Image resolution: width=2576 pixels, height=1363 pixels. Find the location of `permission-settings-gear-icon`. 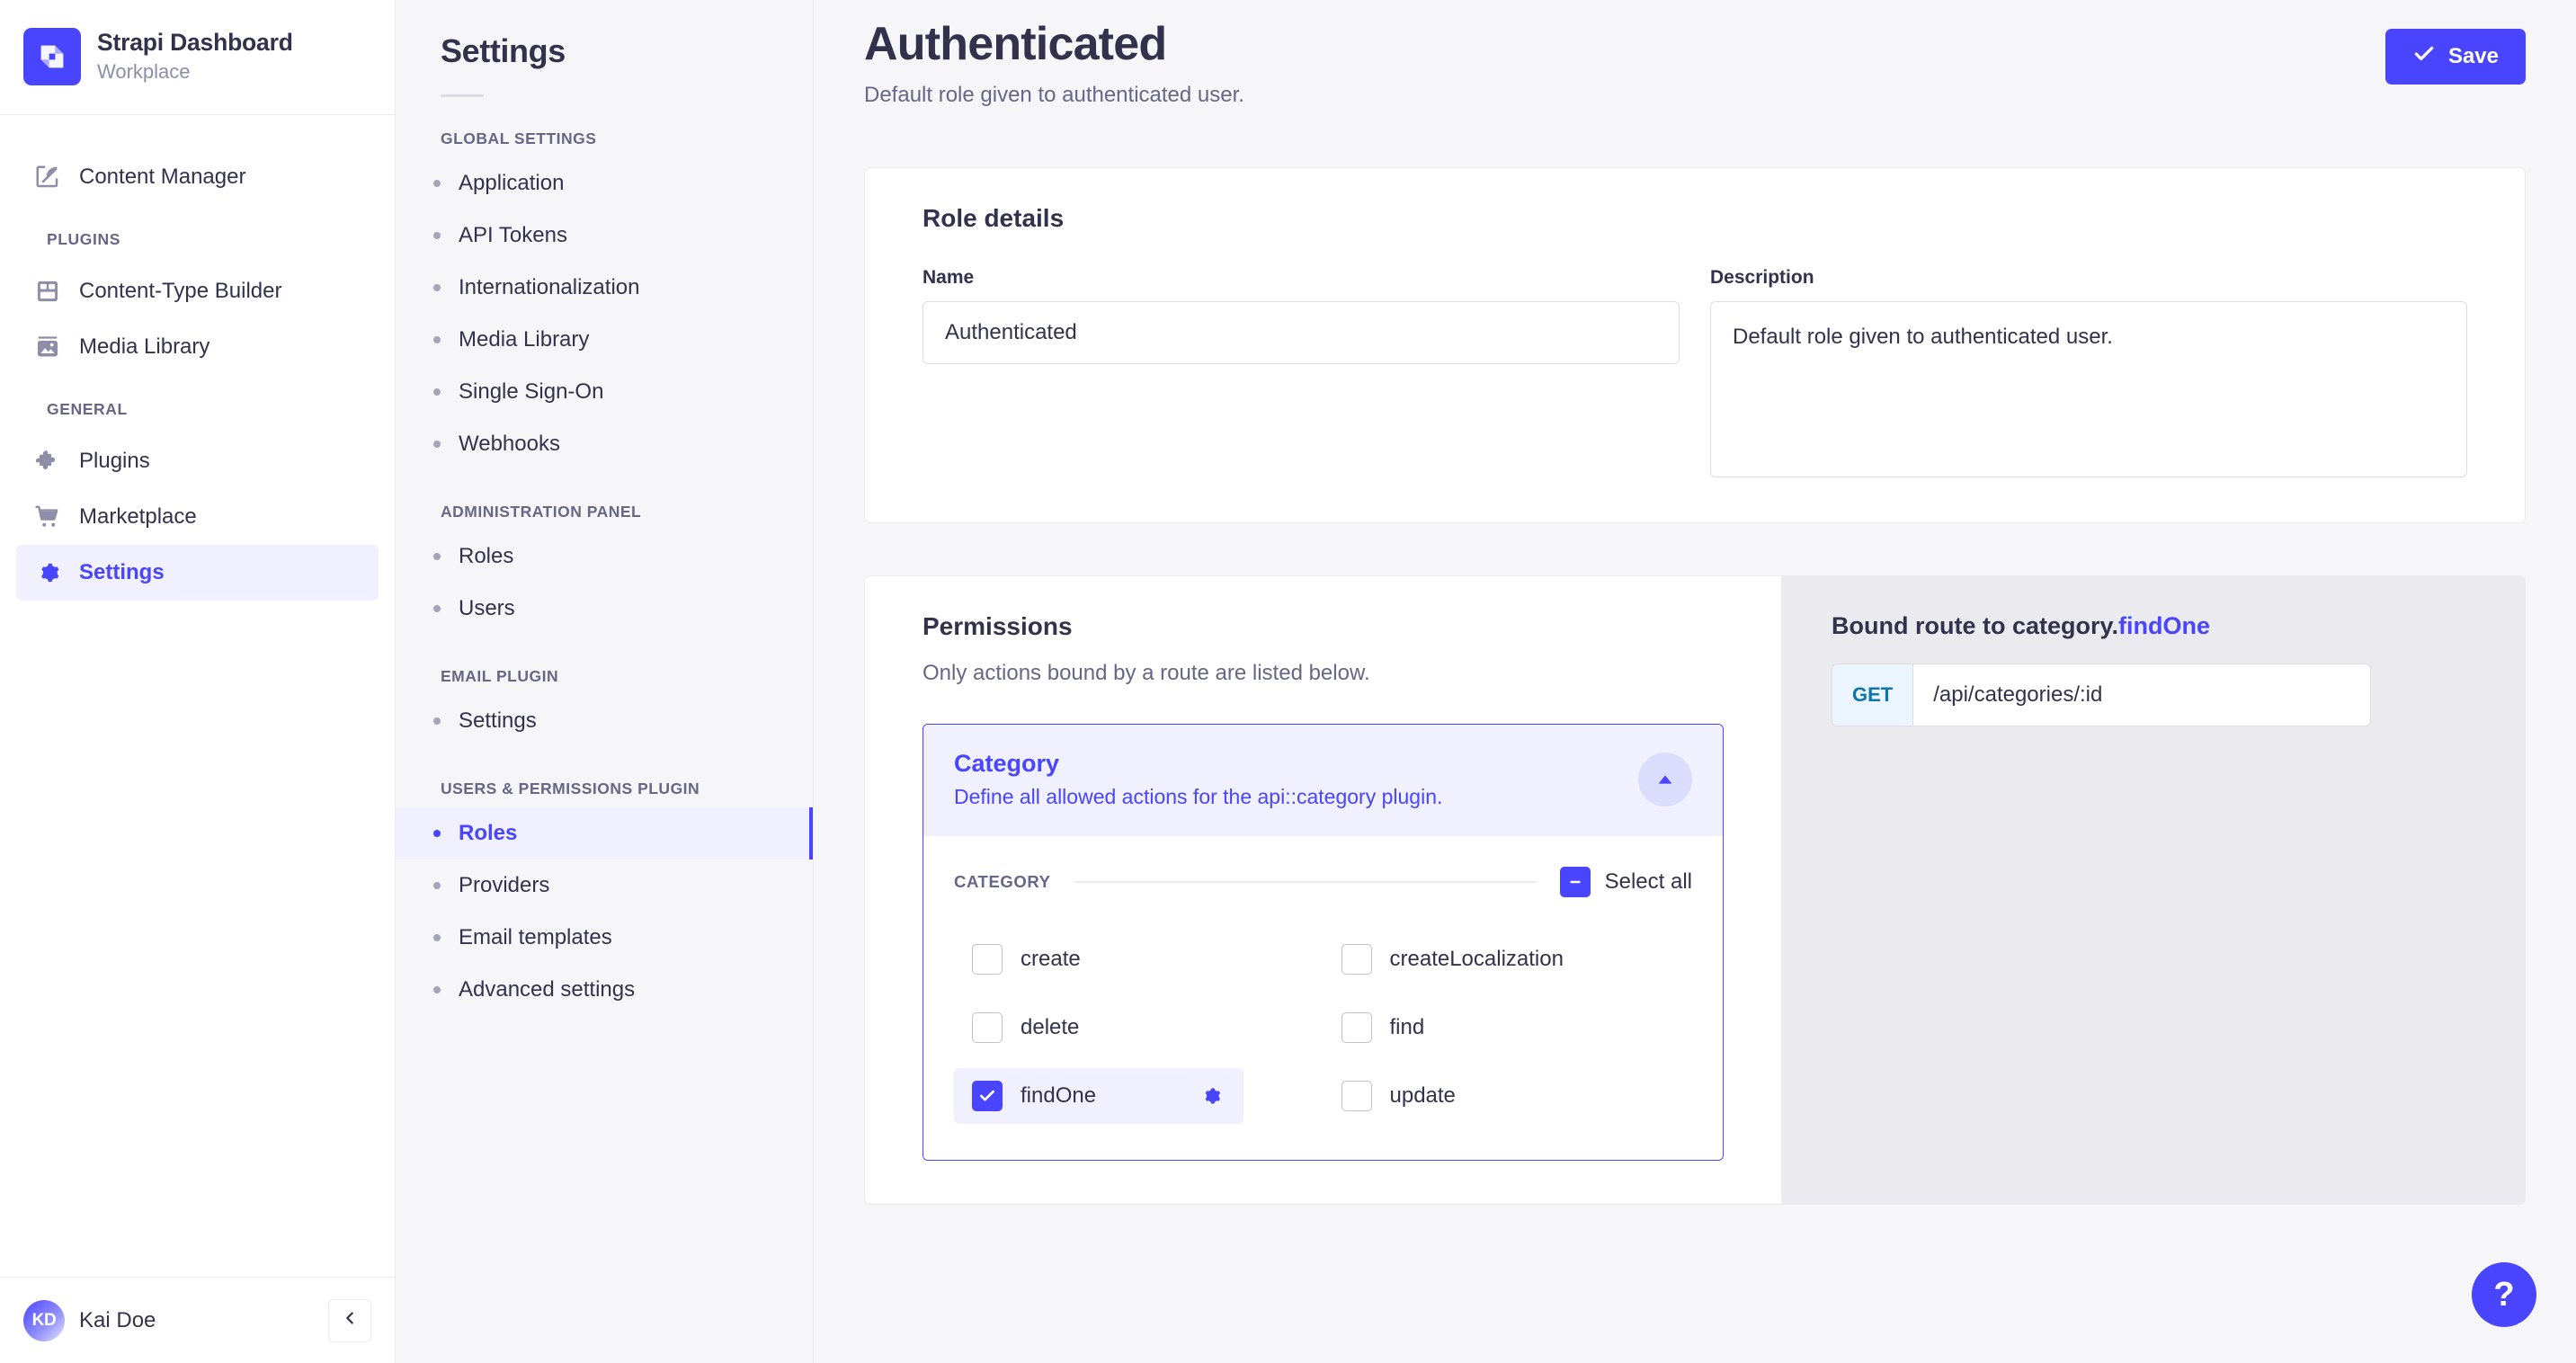

permission-settings-gear-icon is located at coordinates (1211, 1096).